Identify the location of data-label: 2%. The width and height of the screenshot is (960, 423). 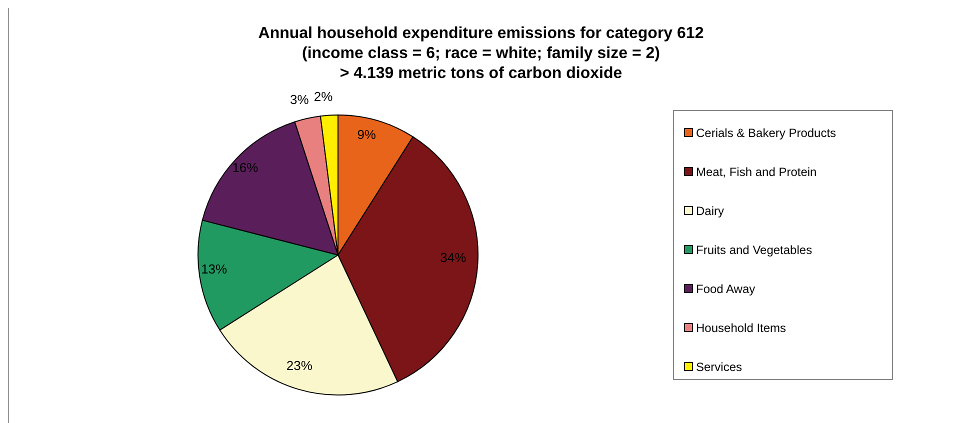
(324, 96).